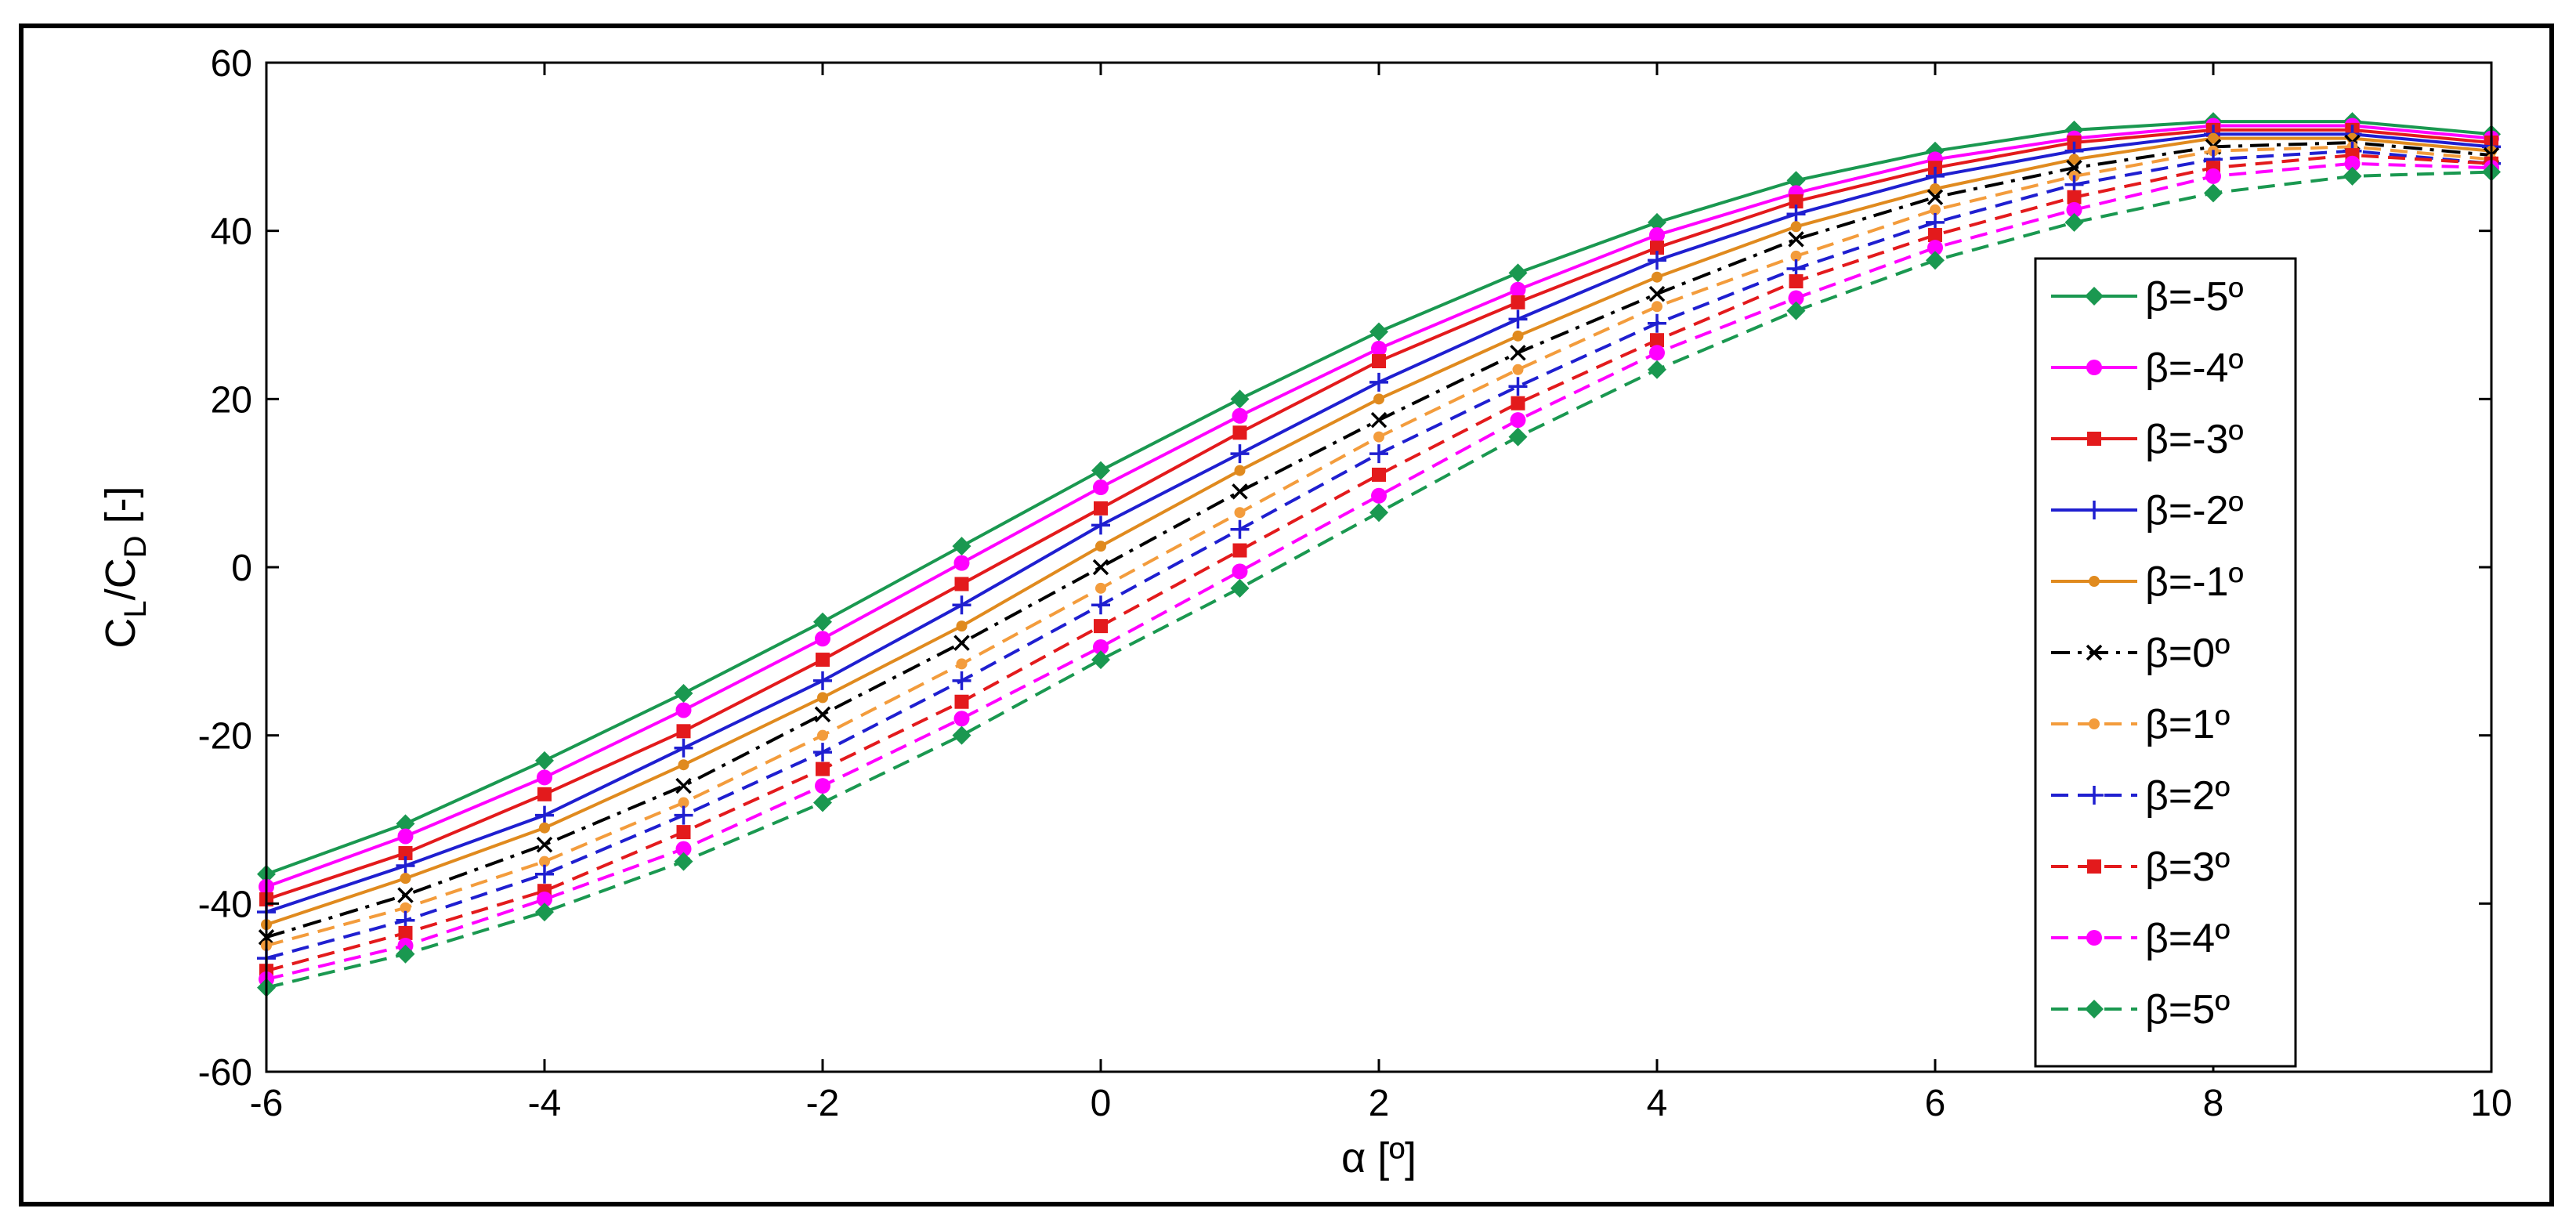 Image resolution: width=2576 pixels, height=1230 pixels. Describe the element at coordinates (267, 1103) in the screenshot. I see `x-tick-label: -6` at that location.